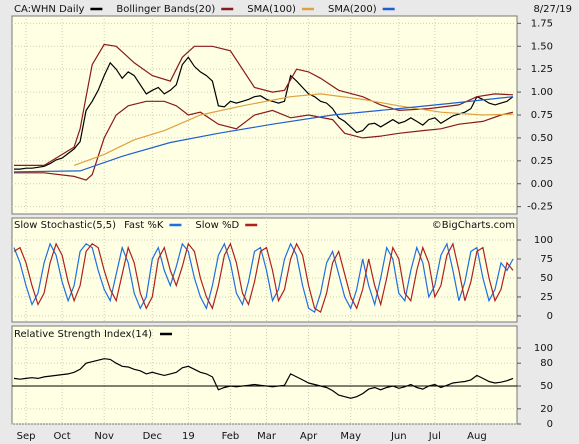  Describe the element at coordinates (152, 436) in the screenshot. I see `x-tick-label: Dec` at that location.